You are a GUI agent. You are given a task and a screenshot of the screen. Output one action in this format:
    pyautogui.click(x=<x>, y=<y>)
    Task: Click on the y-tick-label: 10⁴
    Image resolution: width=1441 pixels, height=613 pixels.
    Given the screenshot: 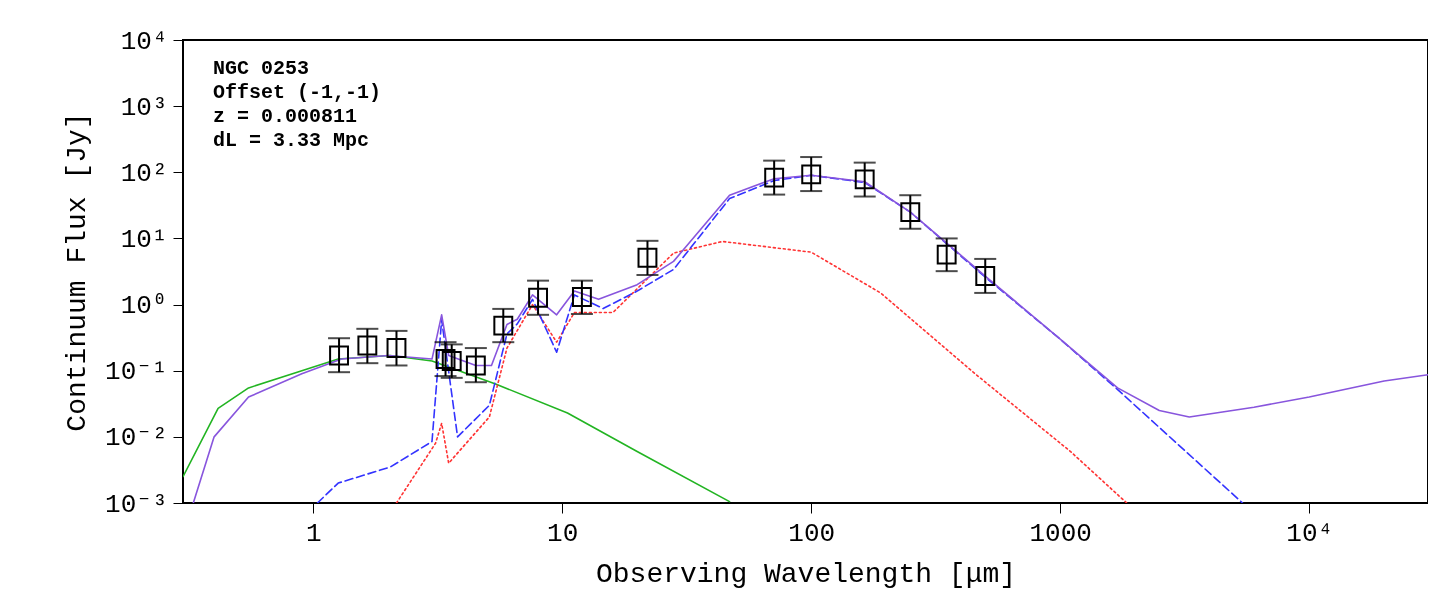 What is the action you would take?
    pyautogui.click(x=144, y=41)
    